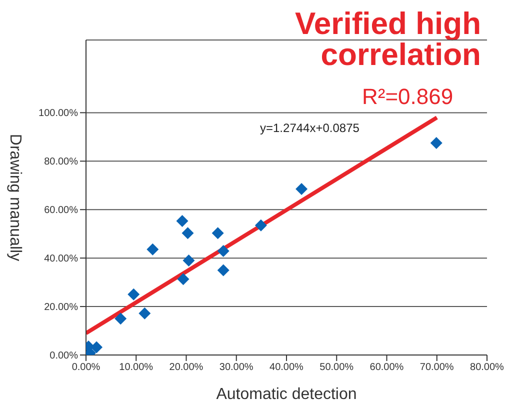  Describe the element at coordinates (186, 368) in the screenshot. I see `x-tick-label: 20.00%` at that location.